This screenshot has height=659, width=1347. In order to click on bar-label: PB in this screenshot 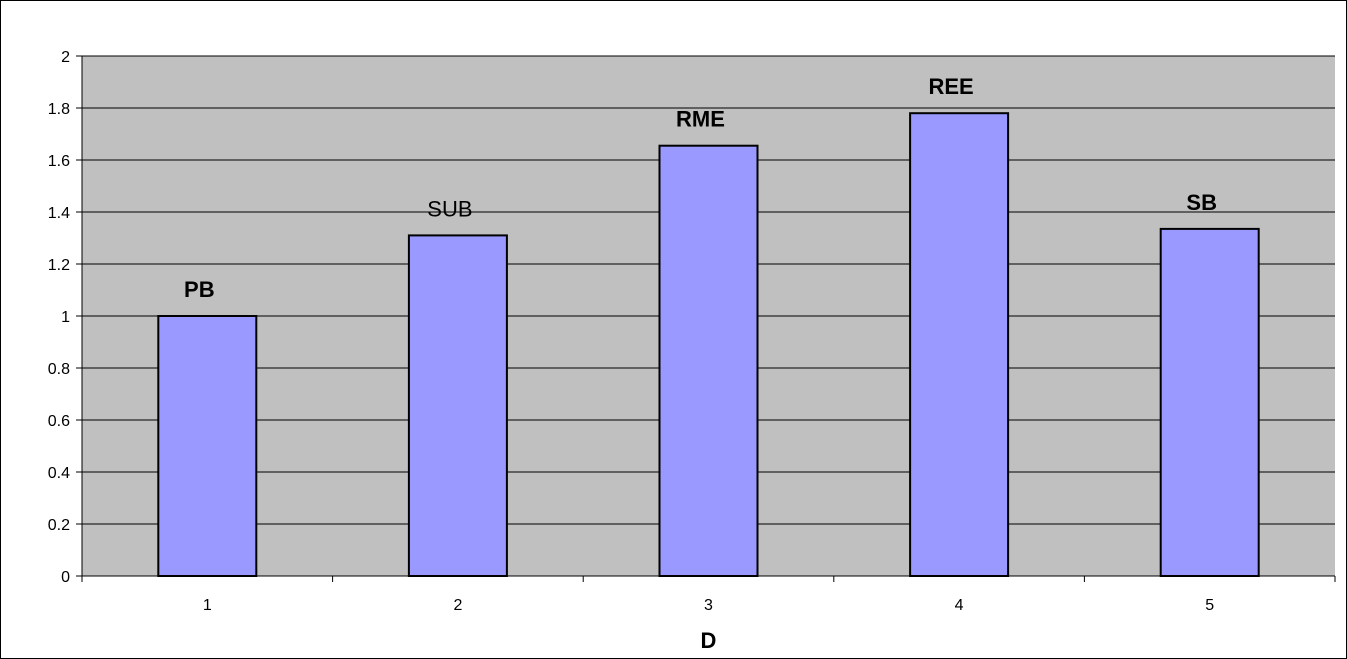, I will do `click(199, 289)`.